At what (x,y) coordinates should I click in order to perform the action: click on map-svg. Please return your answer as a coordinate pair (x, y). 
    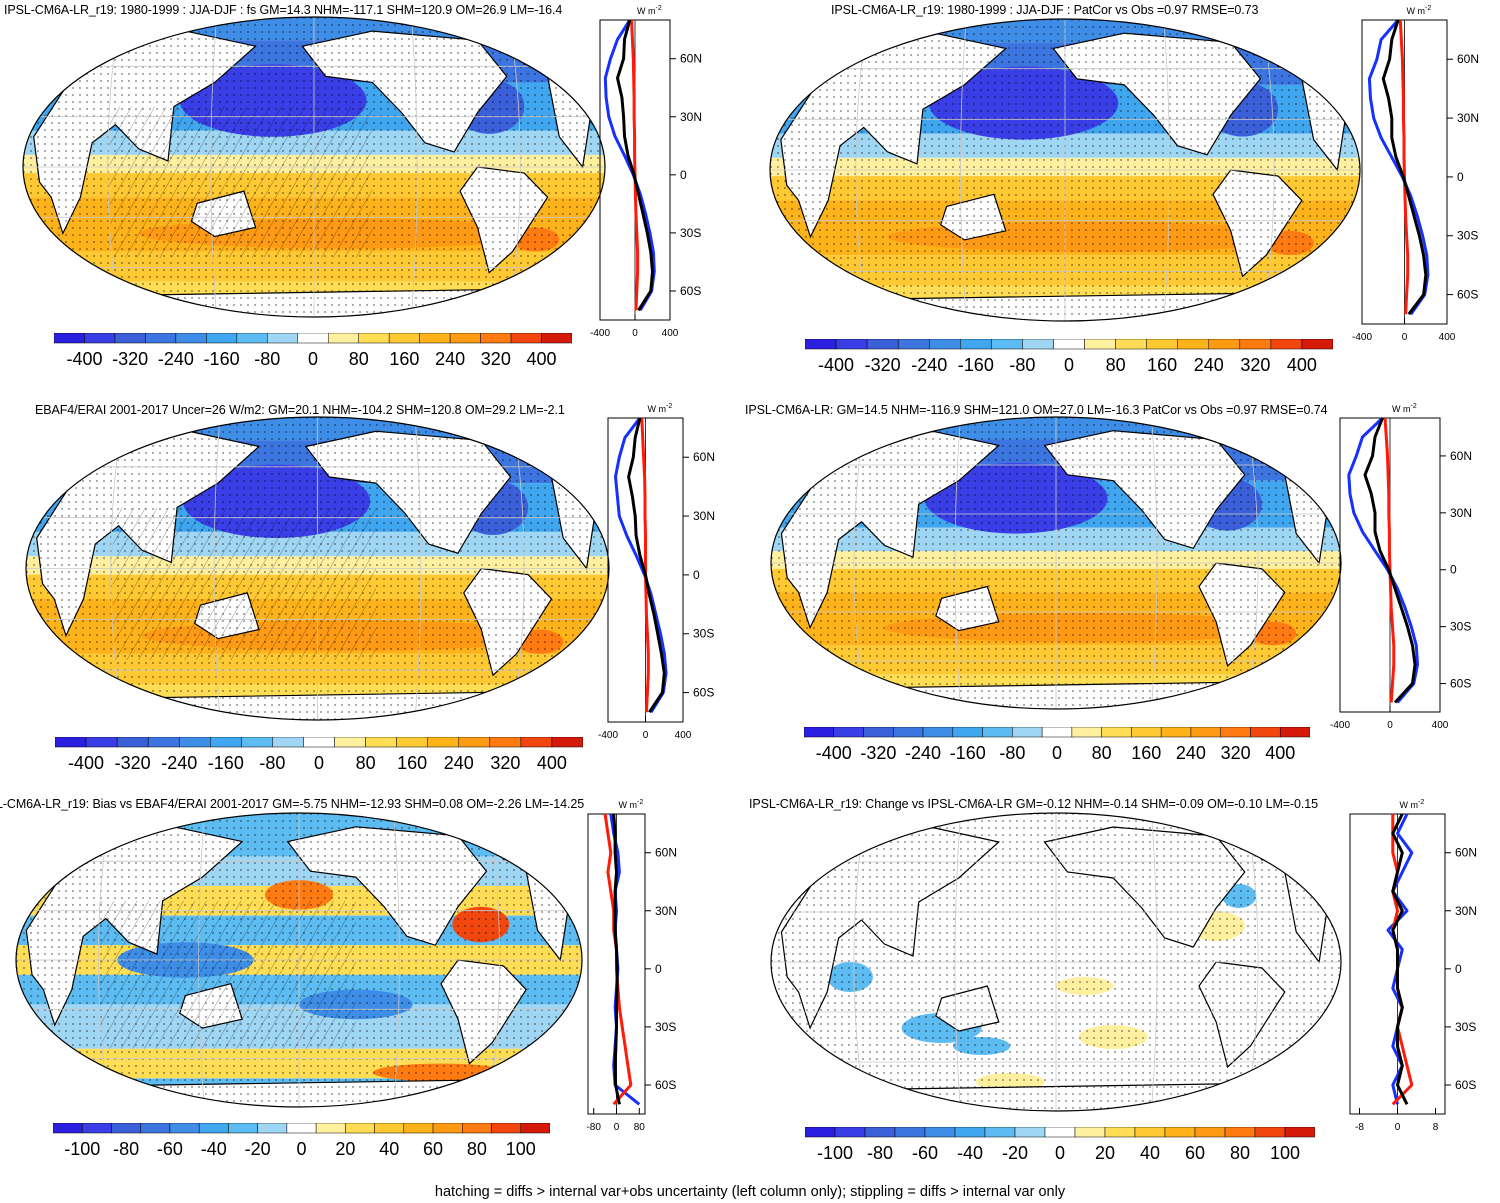
    Looking at the image, I should click on (314, 167).